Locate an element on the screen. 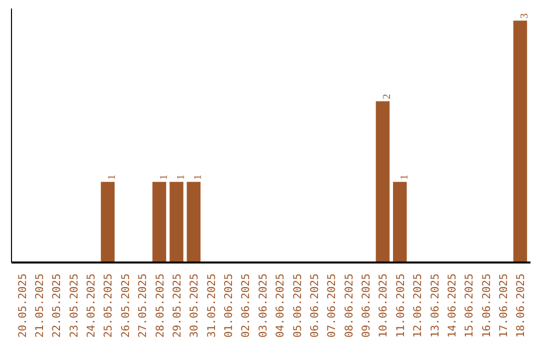  x-tick-label: 30.05.2025 is located at coordinates (194, 306).